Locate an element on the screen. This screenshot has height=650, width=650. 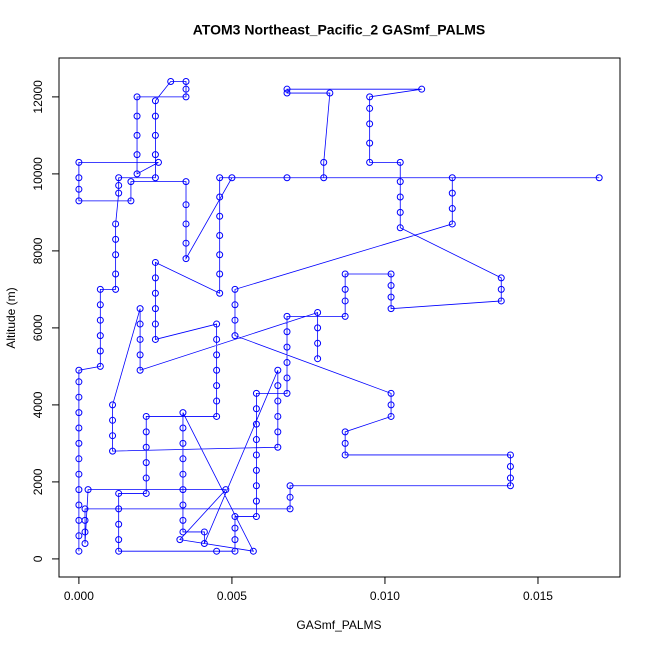
y-tick-label: 10000 is located at coordinates (38, 174).